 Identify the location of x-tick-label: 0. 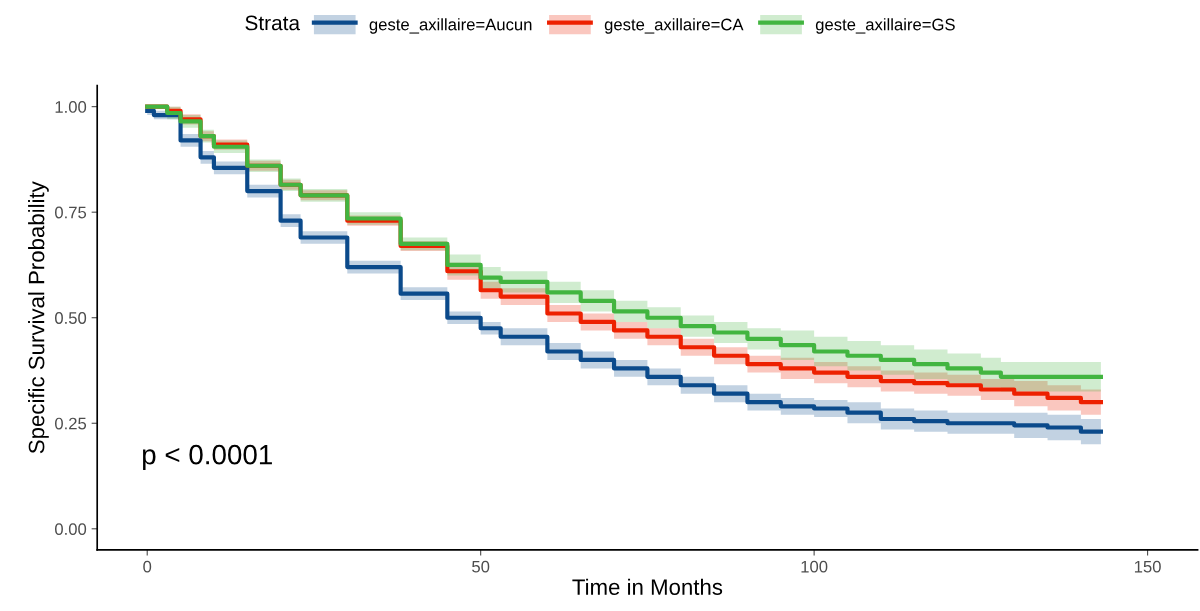
(147, 566).